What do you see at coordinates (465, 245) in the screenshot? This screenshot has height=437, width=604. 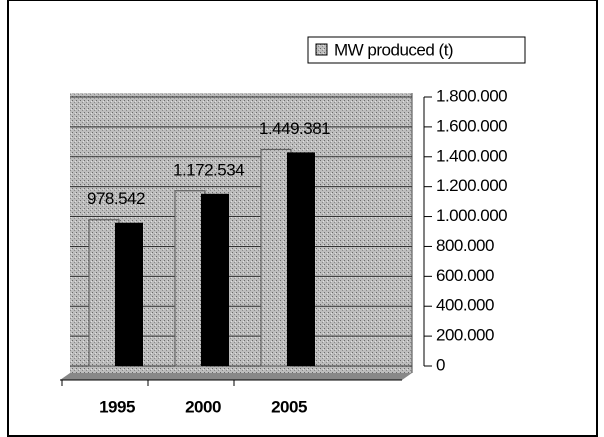 I see `y-tick-label: 800.000` at bounding box center [465, 245].